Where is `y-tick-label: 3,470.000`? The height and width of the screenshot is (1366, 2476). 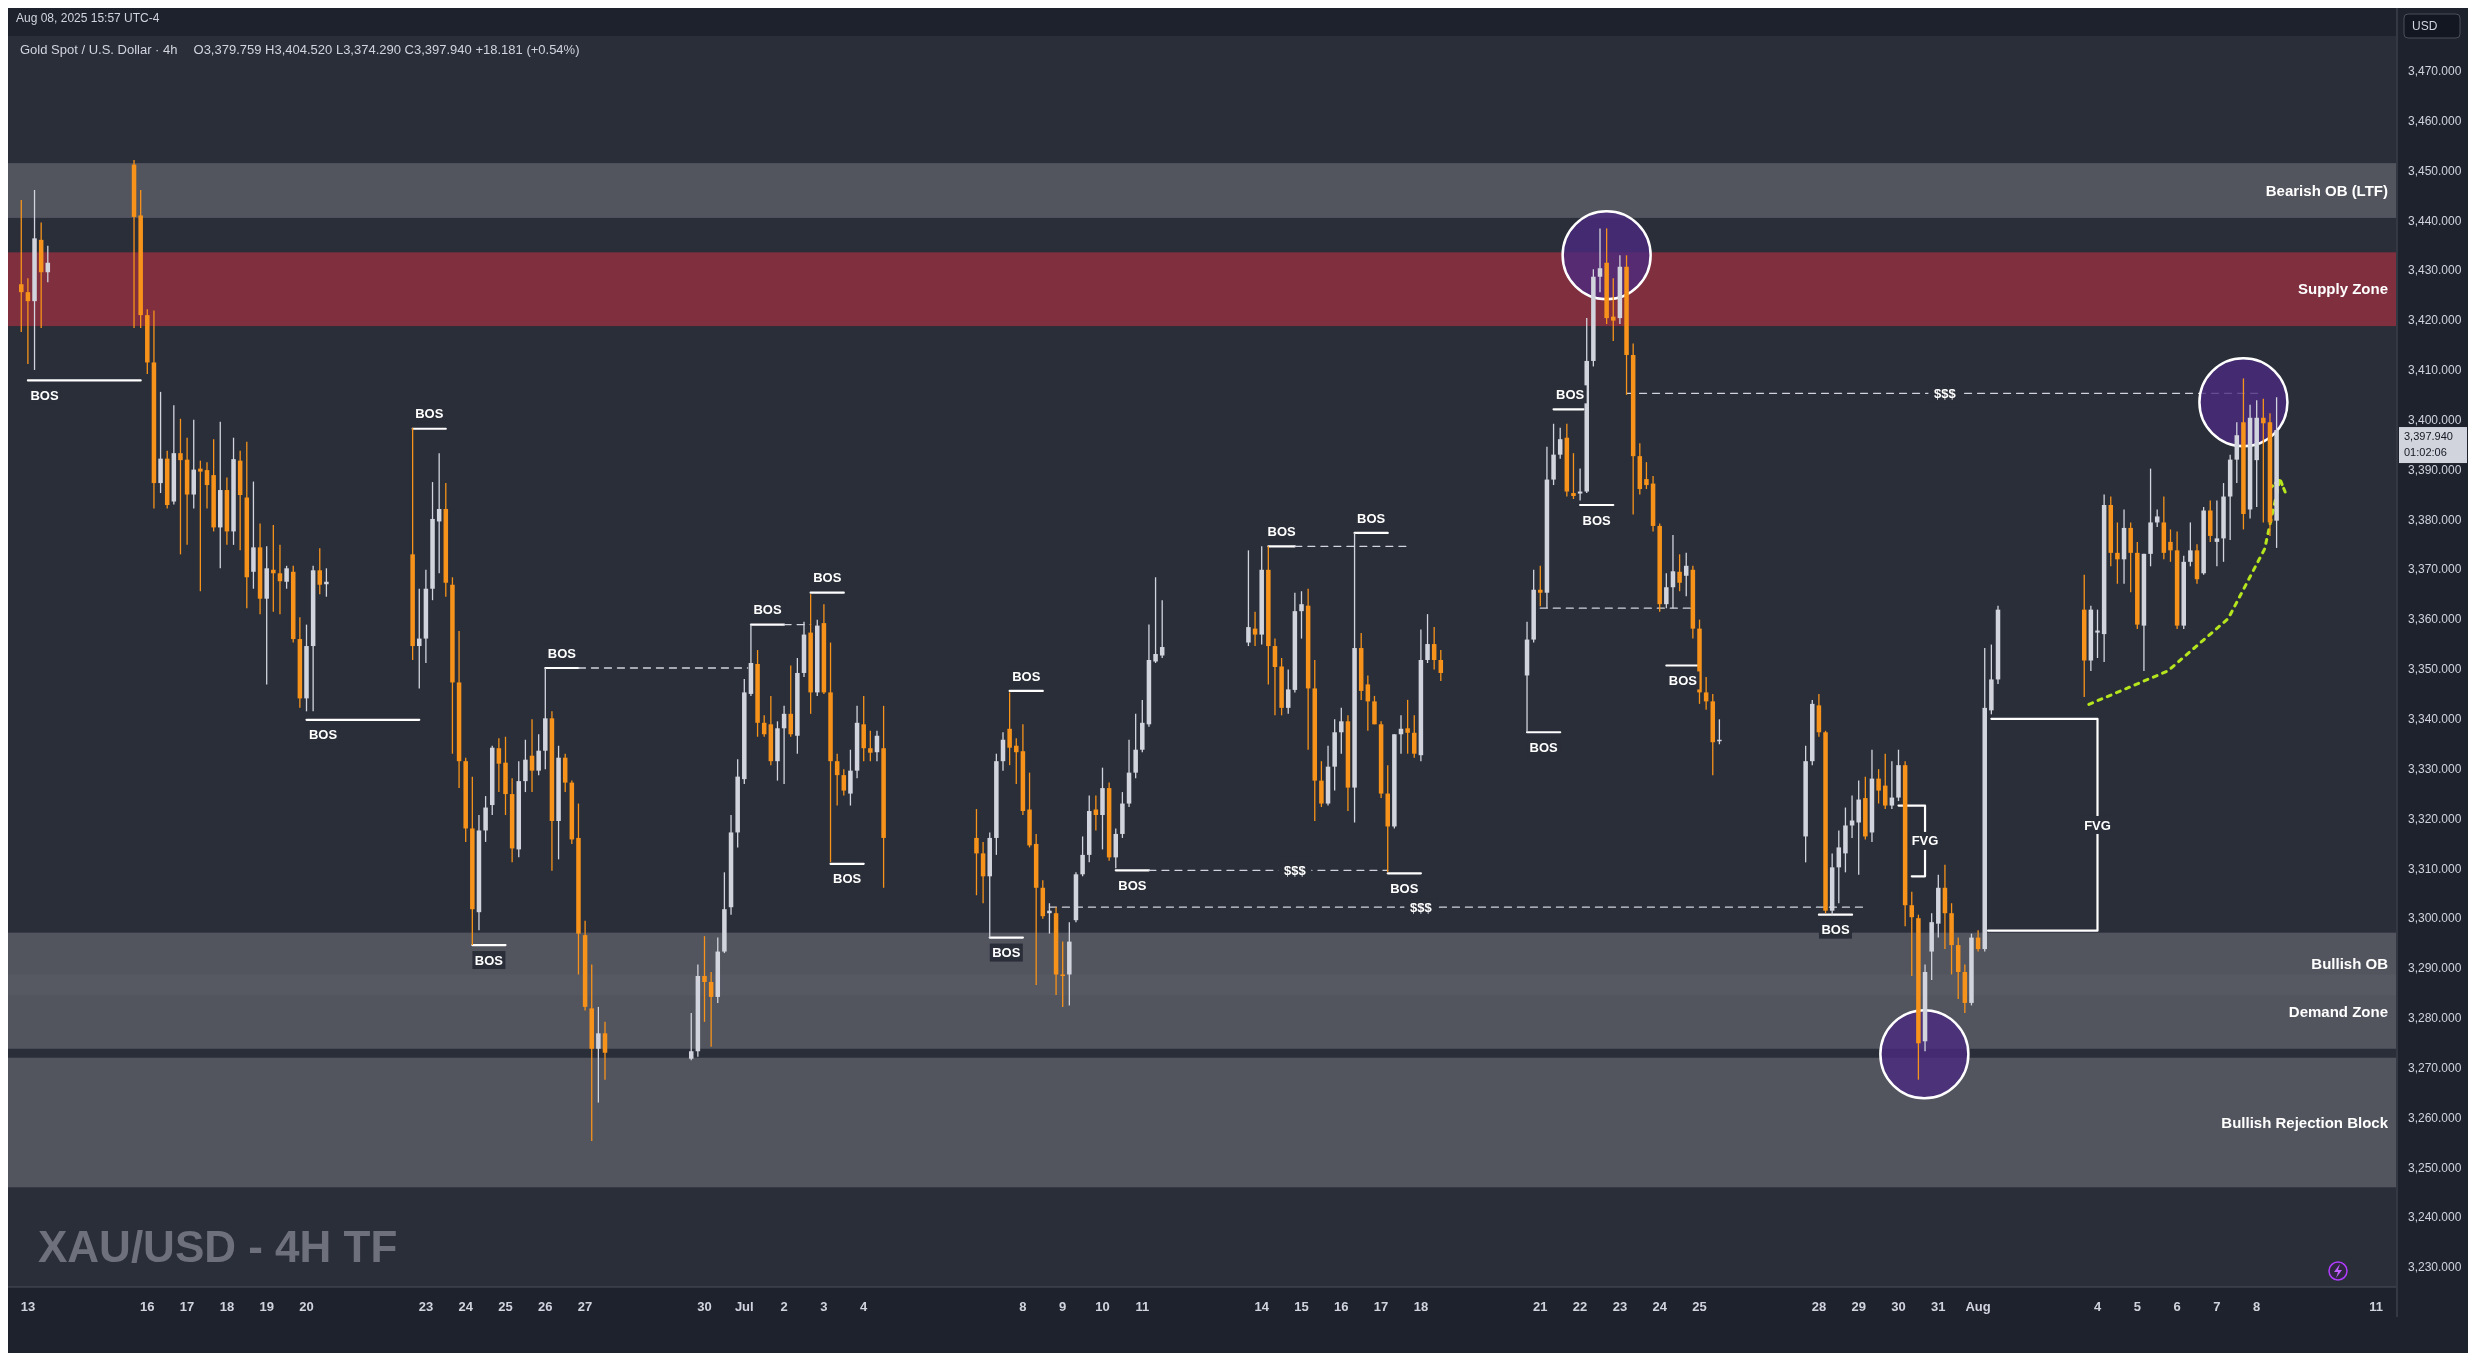
y-tick-label: 3,470.000 is located at coordinates (2435, 71).